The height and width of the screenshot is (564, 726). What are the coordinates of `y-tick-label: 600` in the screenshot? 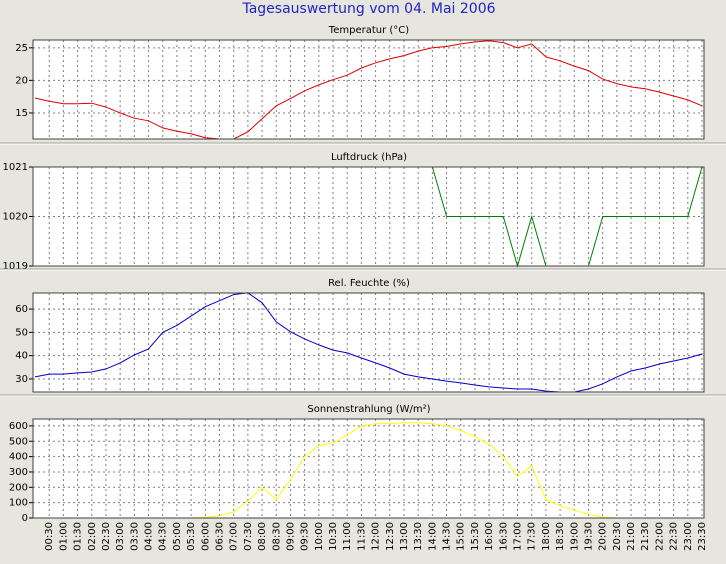 It's located at (18, 426).